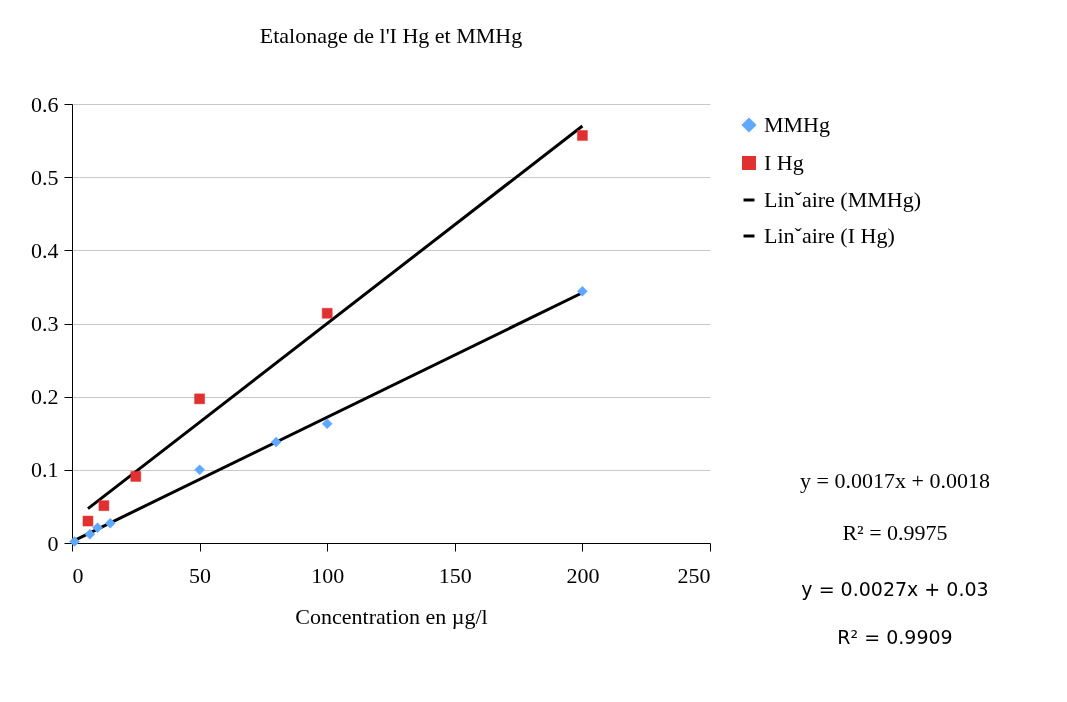 This screenshot has width=1067, height=702. I want to click on legend-label: MMHg, so click(797, 124).